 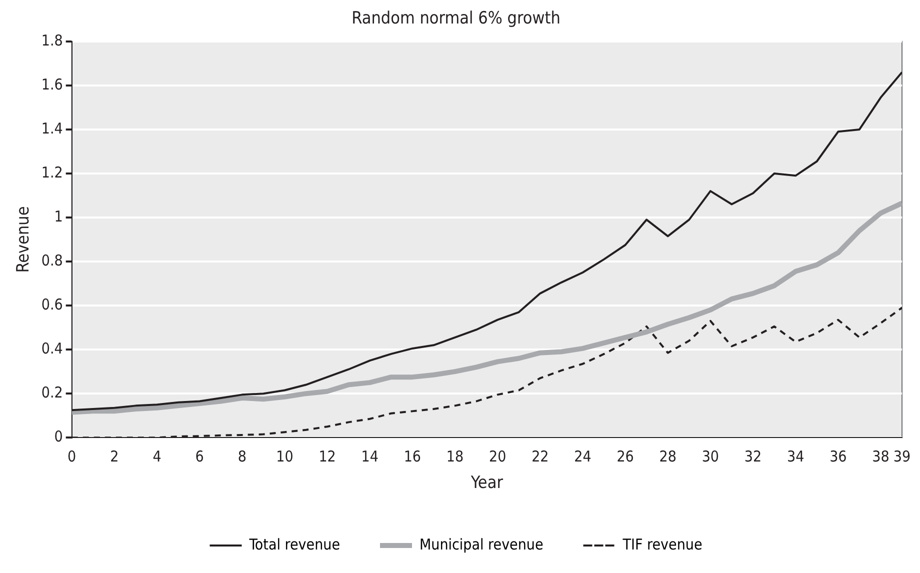 What do you see at coordinates (52, 348) in the screenshot?
I see `y-tick-label: 0.4` at bounding box center [52, 348].